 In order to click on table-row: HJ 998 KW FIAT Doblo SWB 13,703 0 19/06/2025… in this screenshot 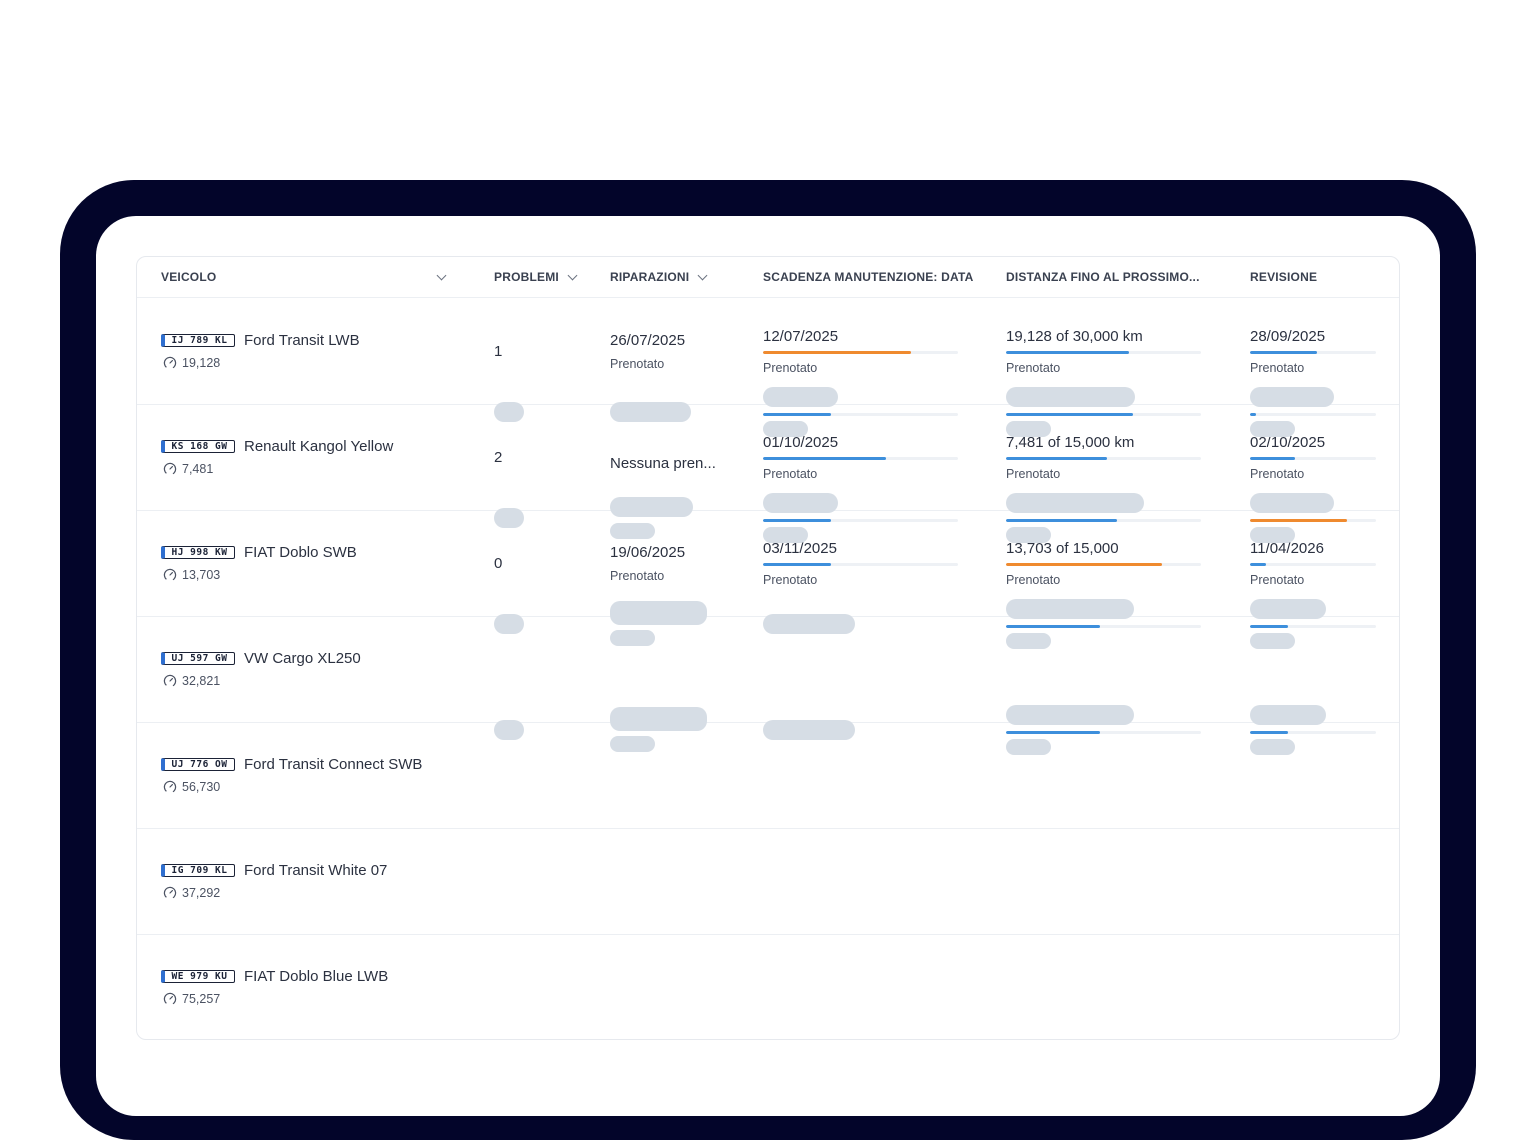, I will do `click(768, 563)`.